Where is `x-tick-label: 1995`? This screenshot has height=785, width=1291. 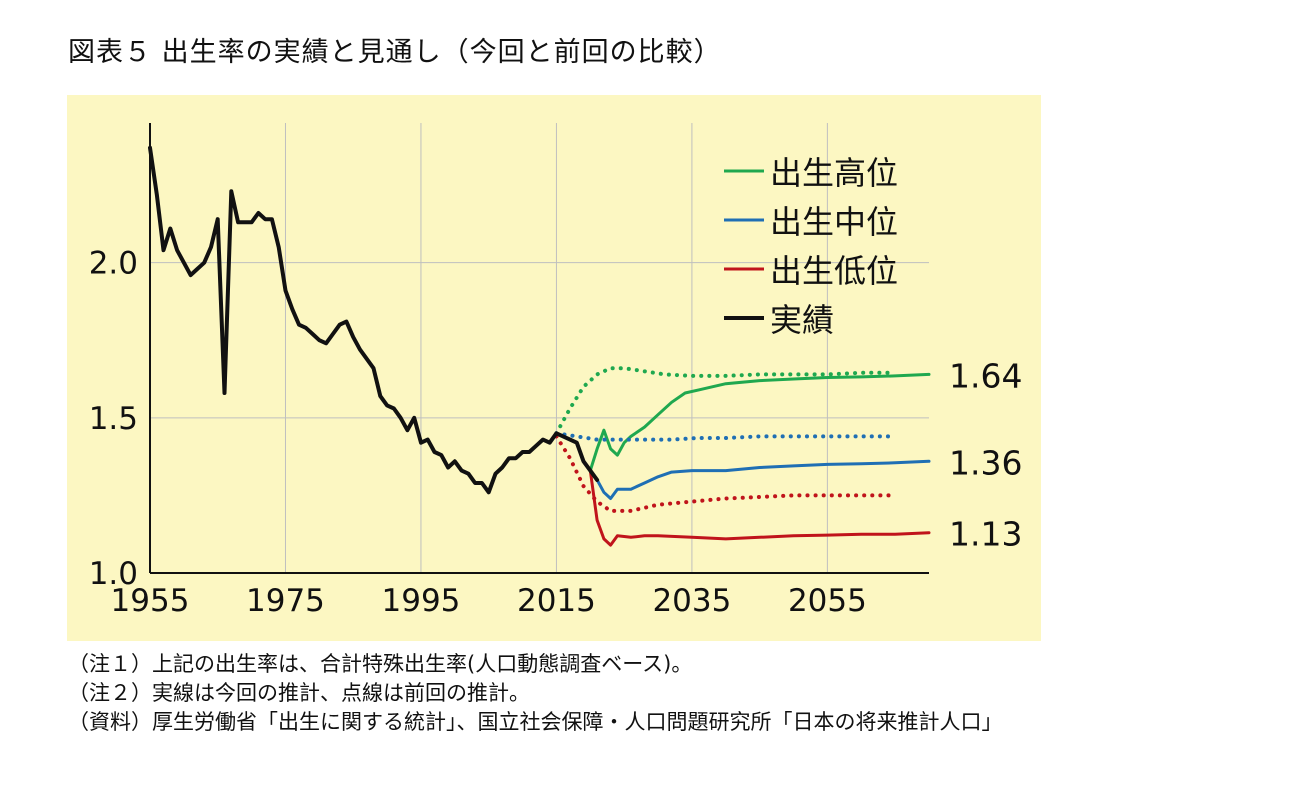
x-tick-label: 1995 is located at coordinates (421, 601).